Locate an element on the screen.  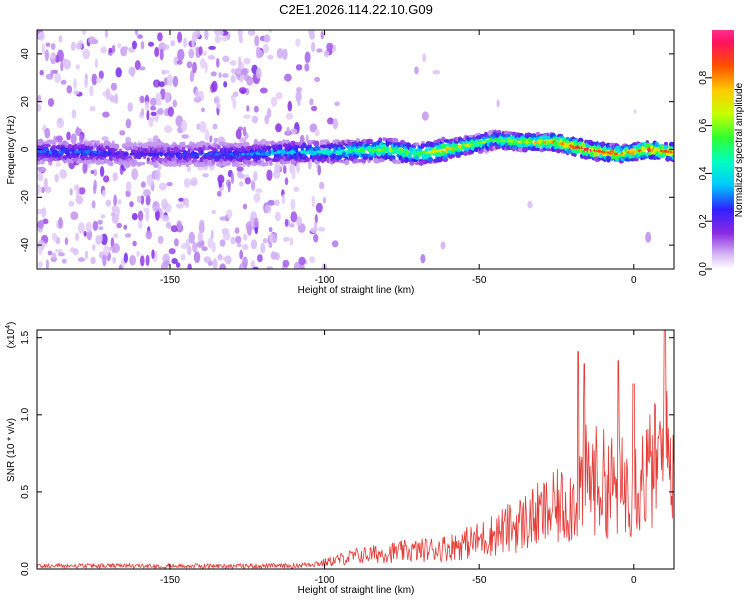
spectrogram-y-label: Frequency (Hz) is located at coordinates (11, 150).